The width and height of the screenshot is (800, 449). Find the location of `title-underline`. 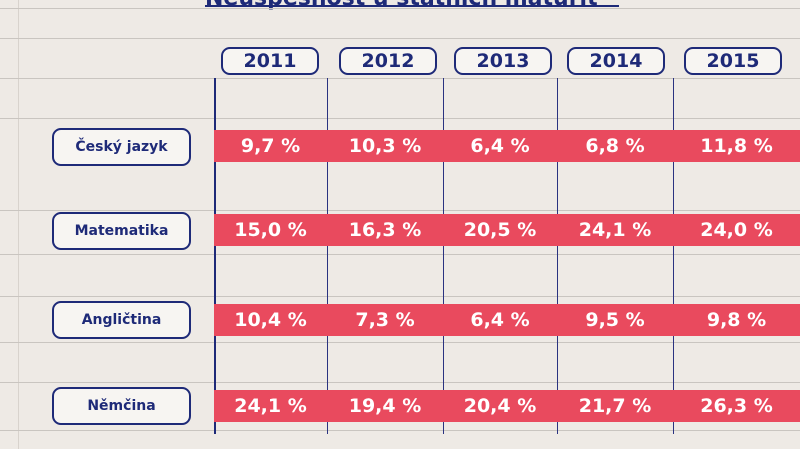

title-underline is located at coordinates (412, 6).